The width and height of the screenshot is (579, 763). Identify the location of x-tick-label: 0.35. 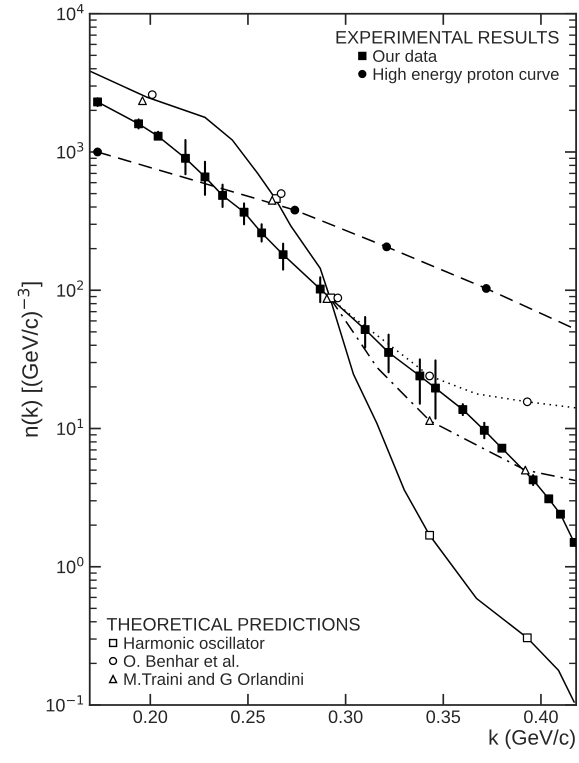
(443, 717).